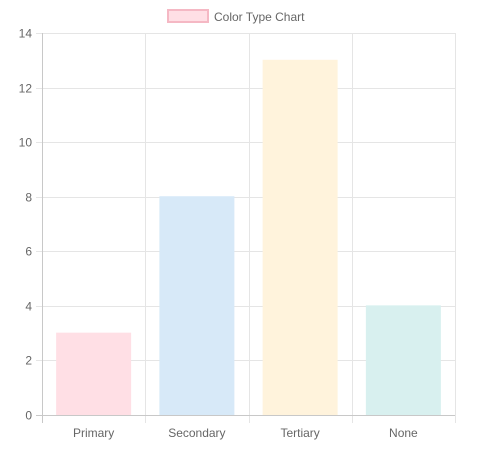  What do you see at coordinates (28, 361) in the screenshot?
I see `y-tick-label: 2` at bounding box center [28, 361].